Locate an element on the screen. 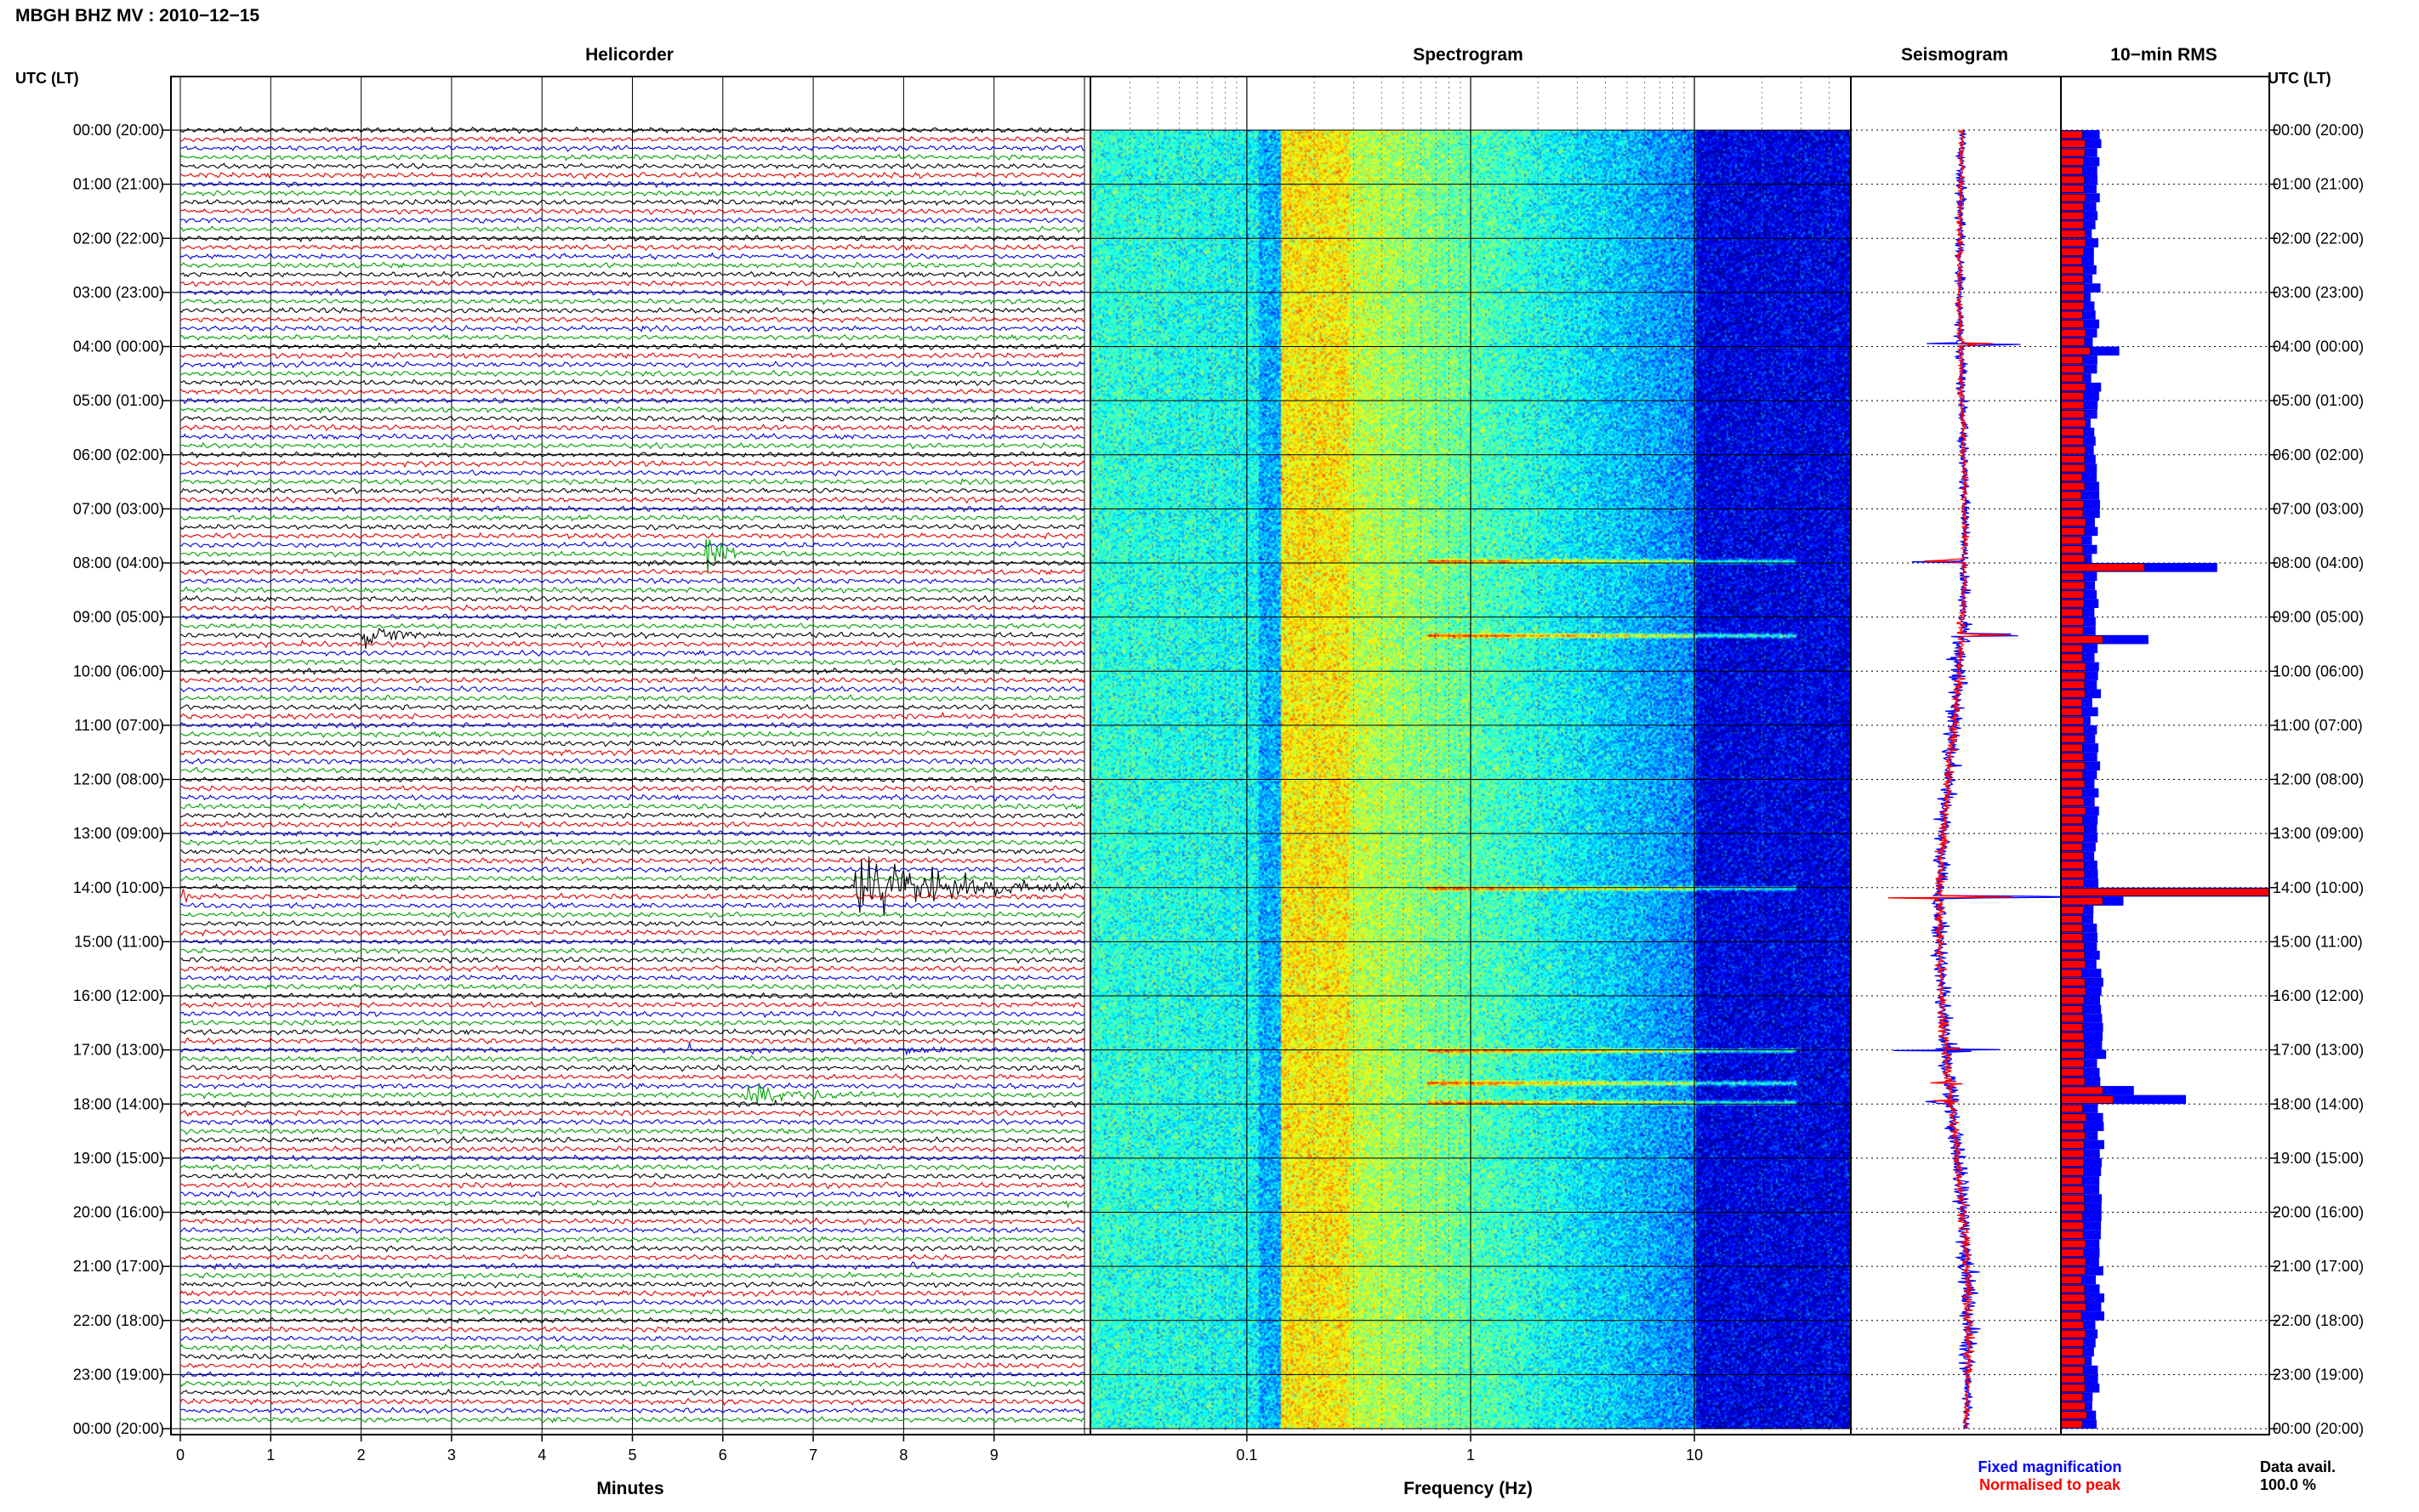 This screenshot has width=2419, height=1512. panel-title-rms: 10−min RMS is located at coordinates (2163, 55).